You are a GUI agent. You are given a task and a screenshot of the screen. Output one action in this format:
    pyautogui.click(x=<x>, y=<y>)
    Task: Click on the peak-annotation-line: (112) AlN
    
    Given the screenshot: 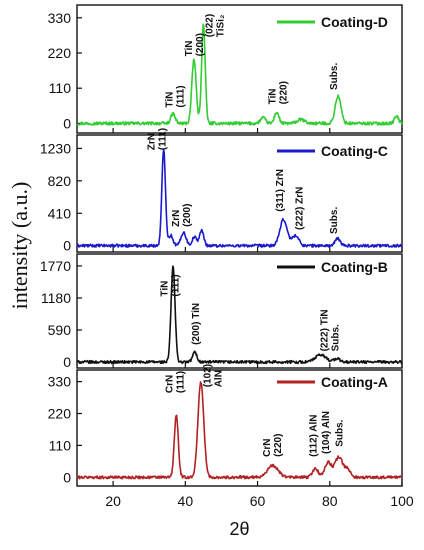 What is the action you would take?
    pyautogui.click(x=313, y=435)
    